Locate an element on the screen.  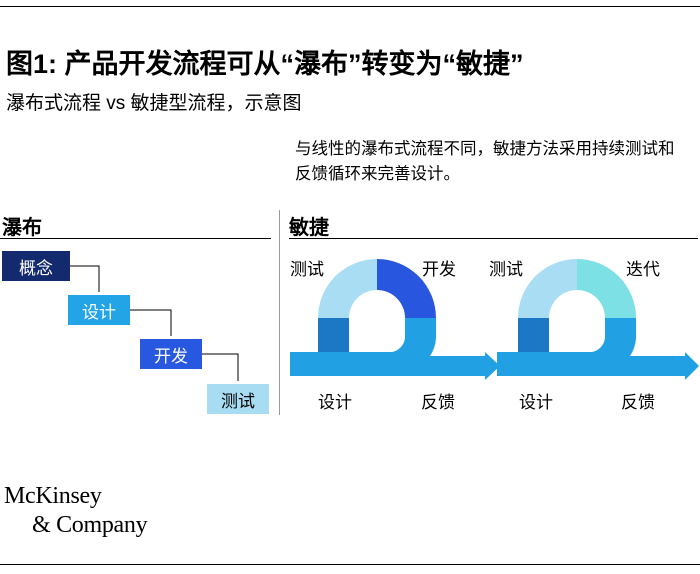
cycle2-label-feedback: 反馈 is located at coordinates (638, 402).